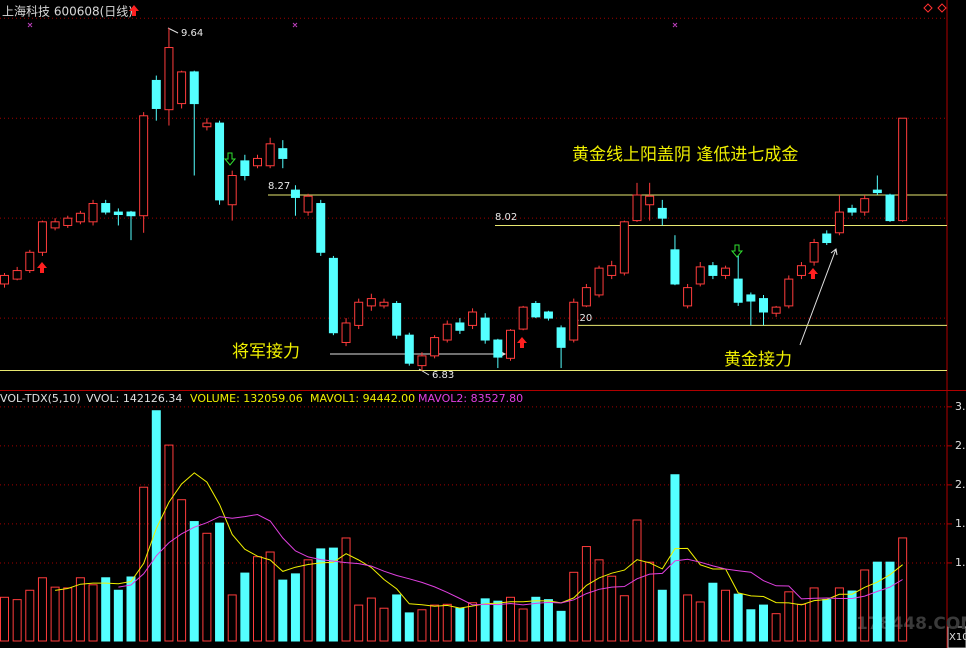 This screenshot has width=966, height=648. What do you see at coordinates (192, 33) in the screenshot?
I see `high-label: 9.64` at bounding box center [192, 33].